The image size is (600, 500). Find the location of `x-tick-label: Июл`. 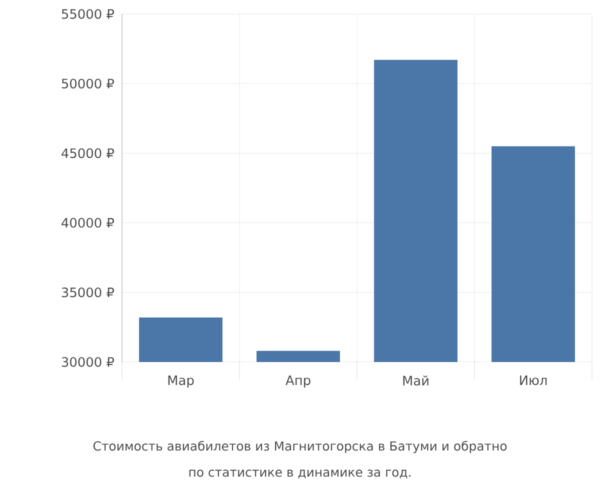

x-tick-label: Июл is located at coordinates (533, 381).